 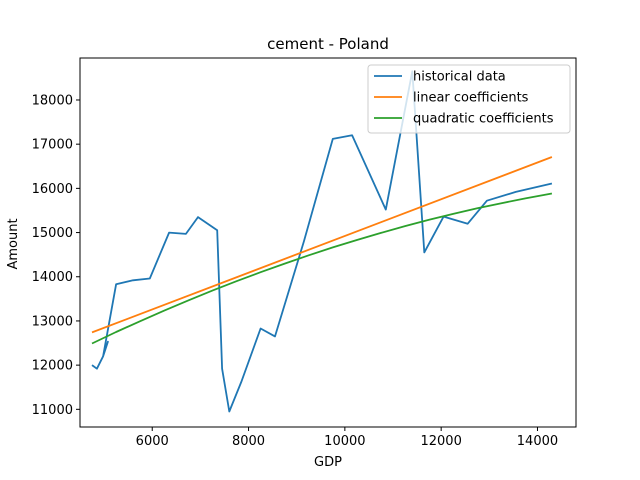 What do you see at coordinates (13, 243) in the screenshot?
I see `y-axis-label: Amount` at bounding box center [13, 243].